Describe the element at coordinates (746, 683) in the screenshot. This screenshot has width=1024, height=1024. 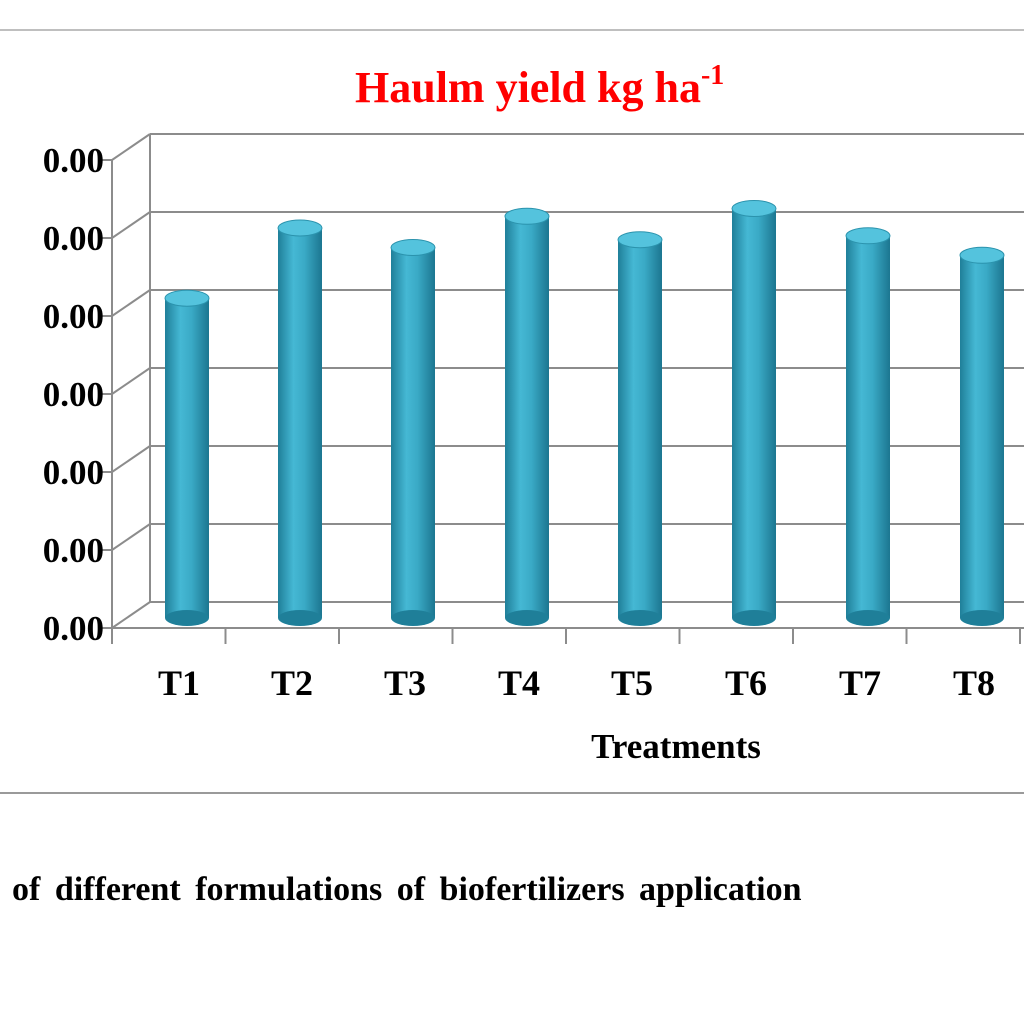
I see `category-label: T6` at that location.